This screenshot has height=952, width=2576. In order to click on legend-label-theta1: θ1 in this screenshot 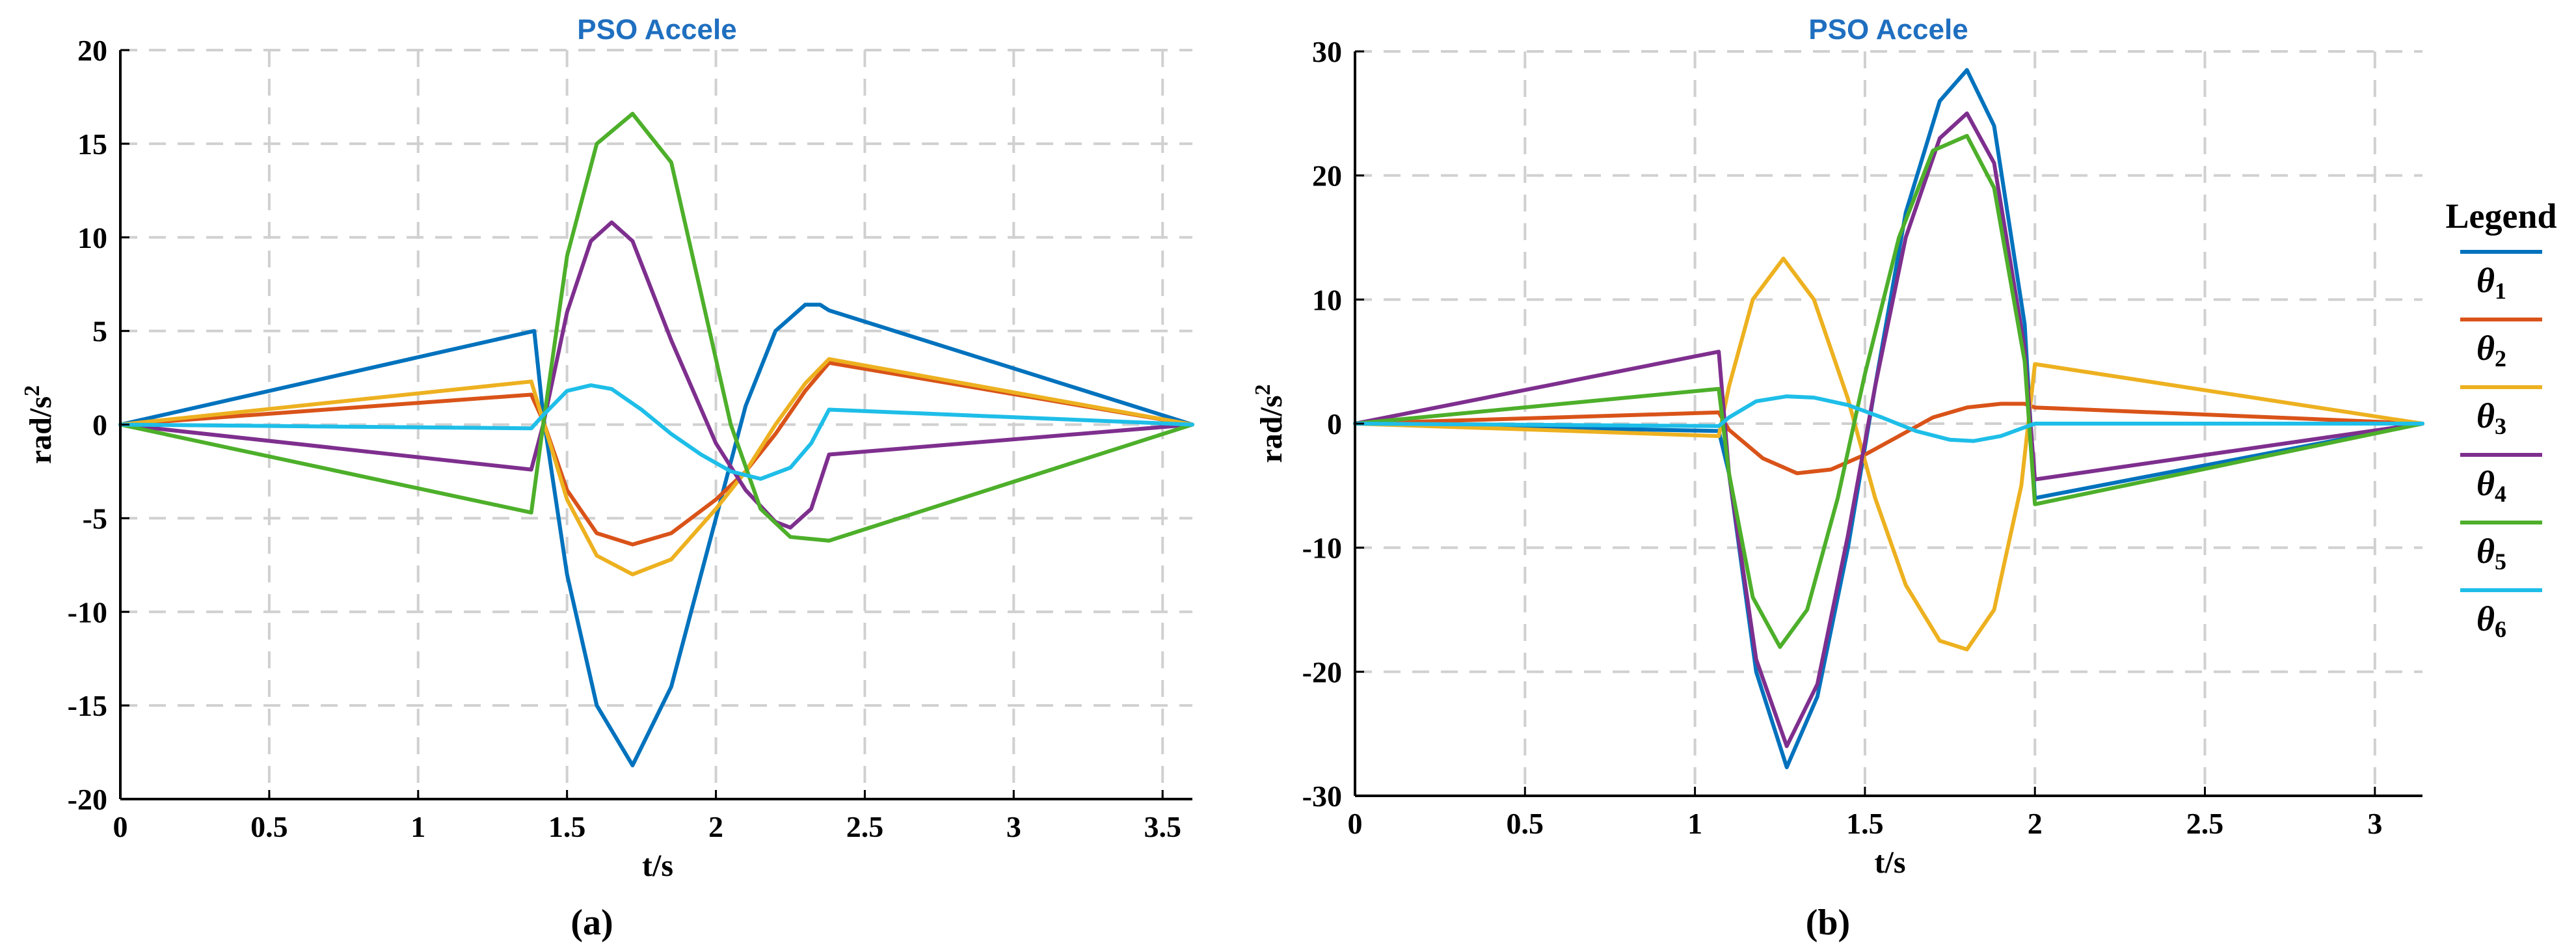, I will do `click(2491, 282)`.